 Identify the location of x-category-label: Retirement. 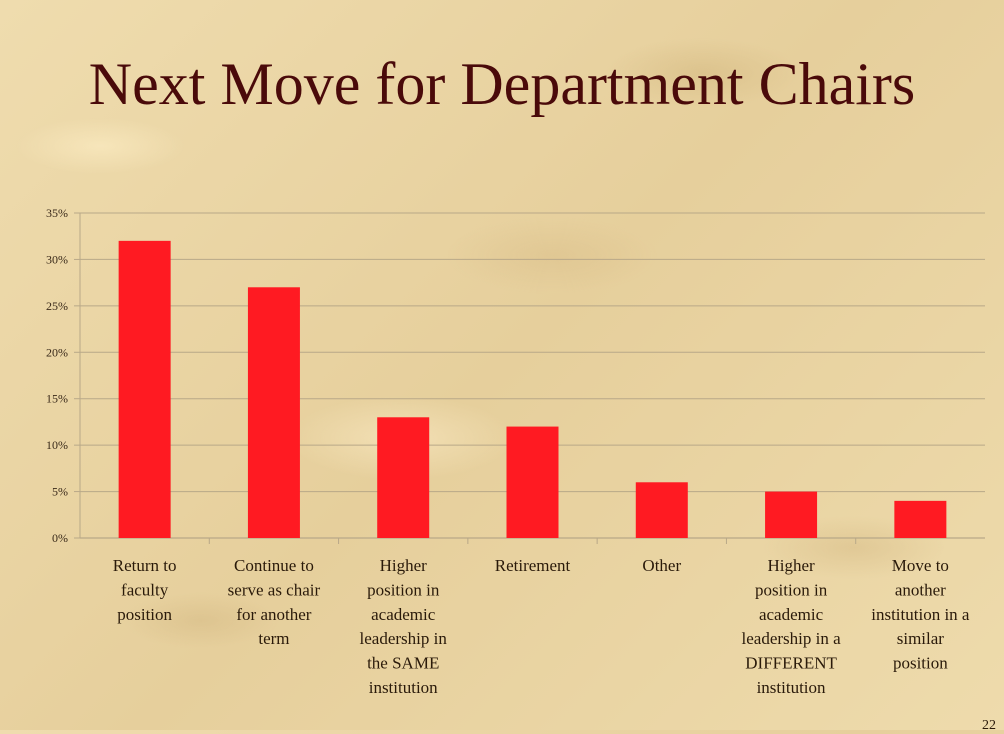
(533, 565).